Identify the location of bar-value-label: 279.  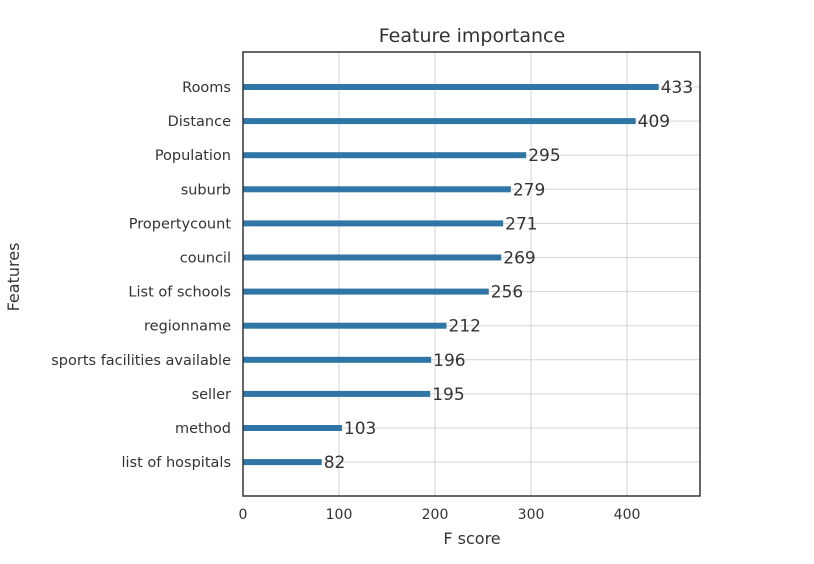
(529, 190).